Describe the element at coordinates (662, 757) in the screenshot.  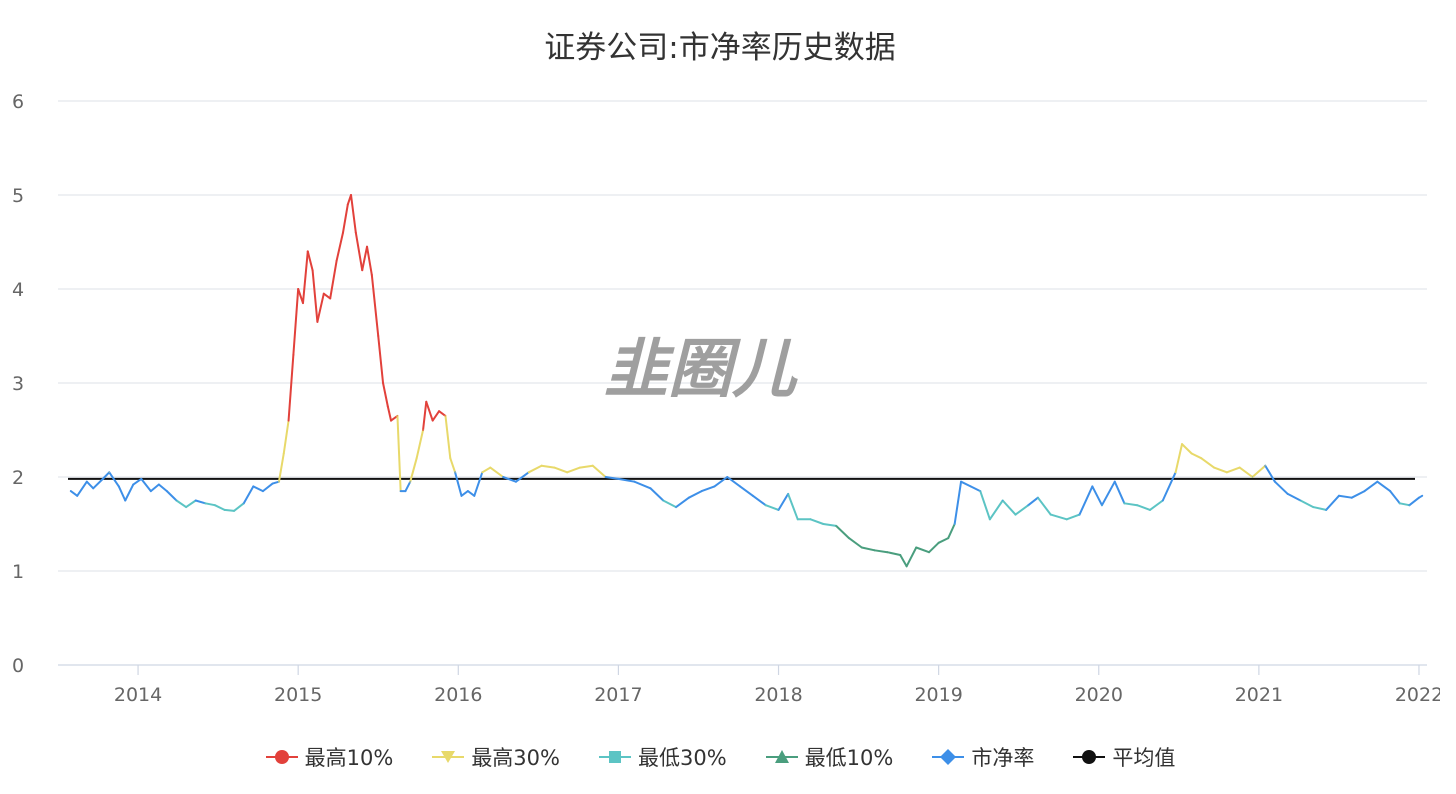
I see `legend-item: 最低30%` at that location.